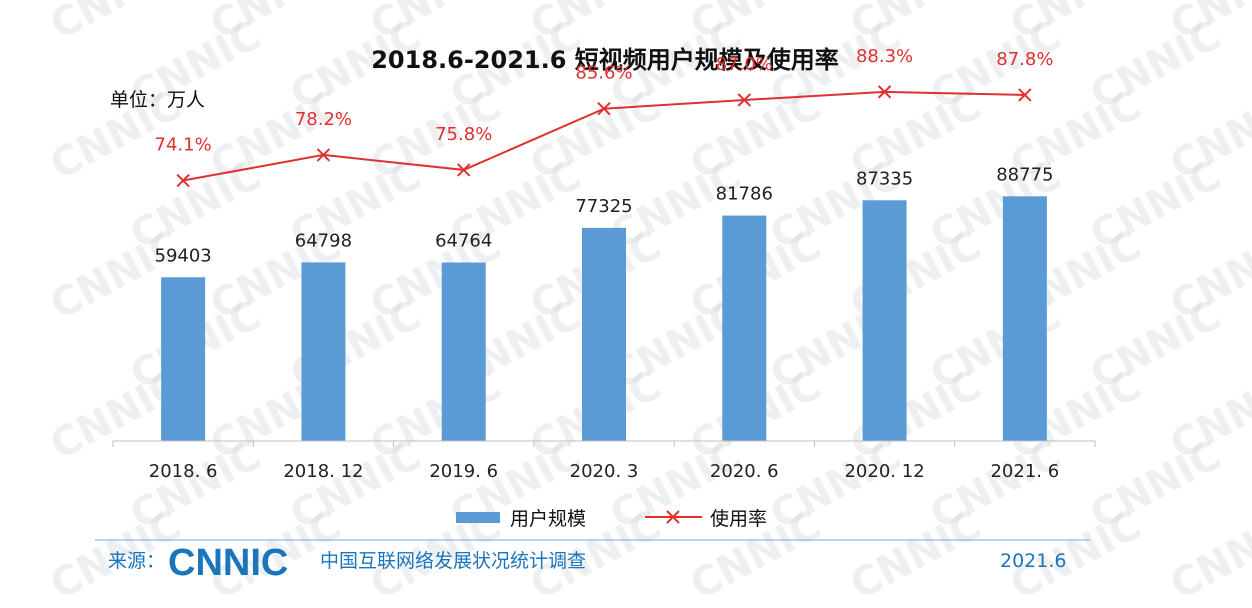 The height and width of the screenshot is (608, 1252). Describe the element at coordinates (738, 519) in the screenshot. I see `legend-label-line: 使用率` at that location.